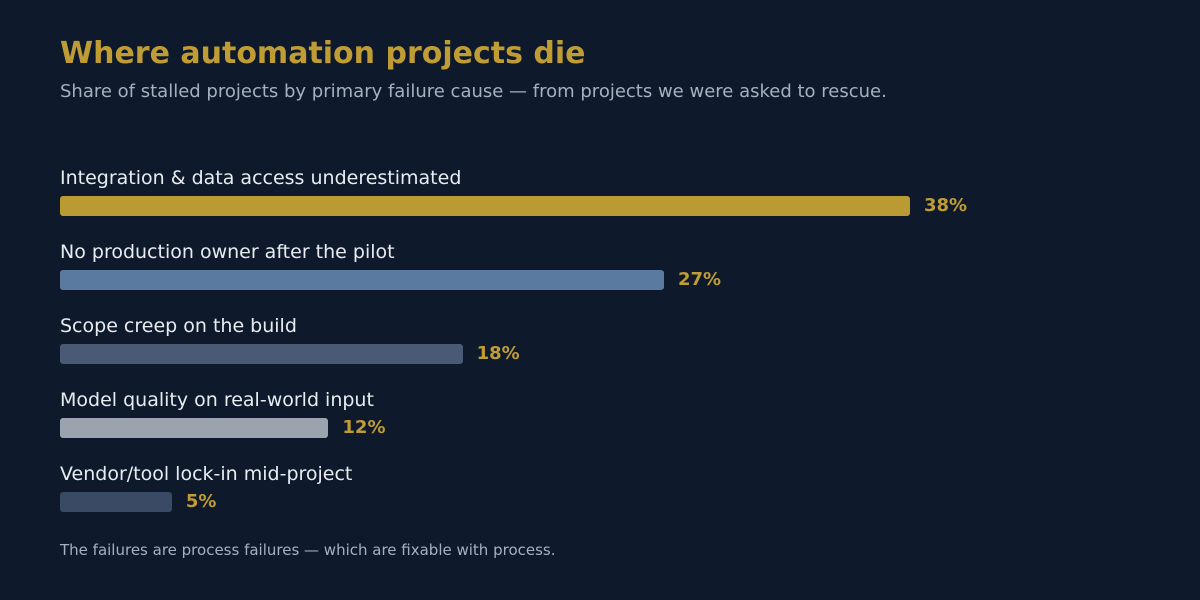 Image resolution: width=1200 pixels, height=600 pixels. What do you see at coordinates (699, 279) in the screenshot?
I see `bar-value-label: 27%` at bounding box center [699, 279].